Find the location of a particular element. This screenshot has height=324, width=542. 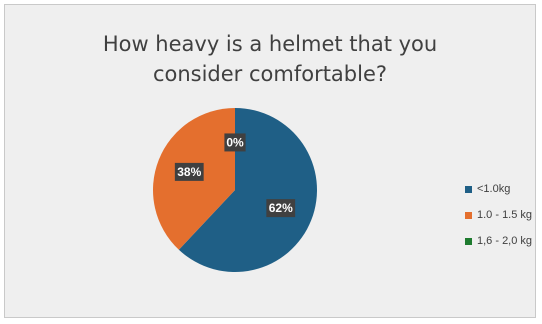

pie-slice-under-1kg is located at coordinates (247, 190).